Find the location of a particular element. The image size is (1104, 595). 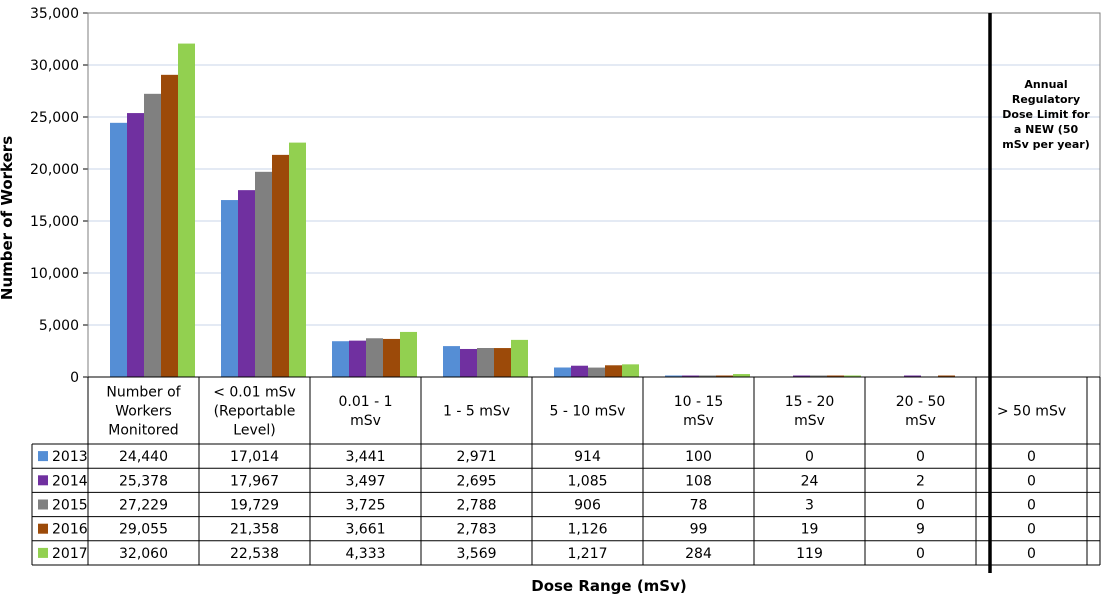

y-axis-title: Number of Workers is located at coordinates (8, 218).